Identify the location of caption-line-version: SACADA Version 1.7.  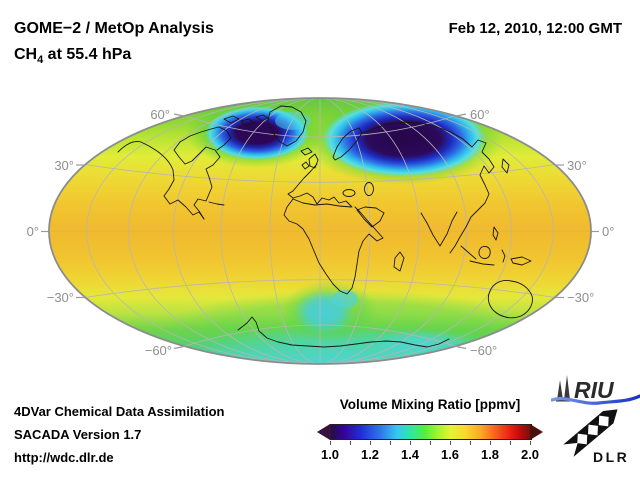
(78, 434).